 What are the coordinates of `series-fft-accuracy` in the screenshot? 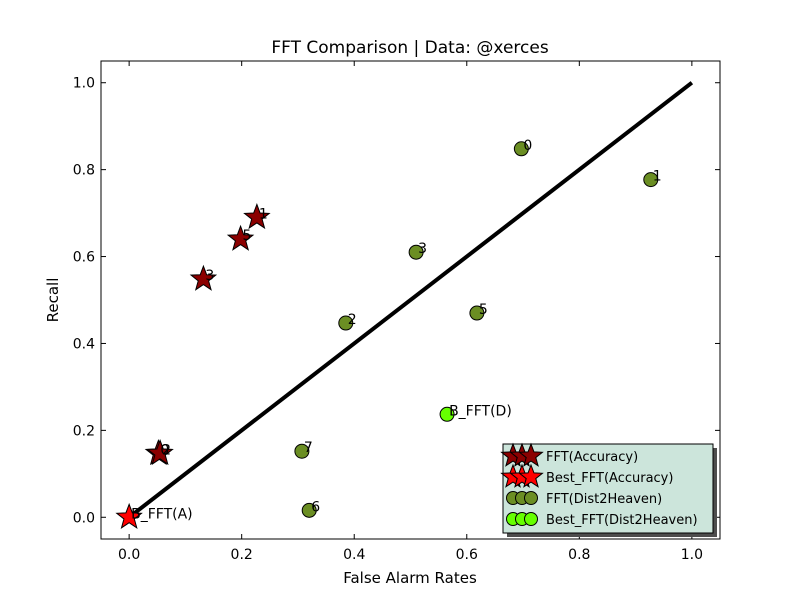 It's located at (207, 334).